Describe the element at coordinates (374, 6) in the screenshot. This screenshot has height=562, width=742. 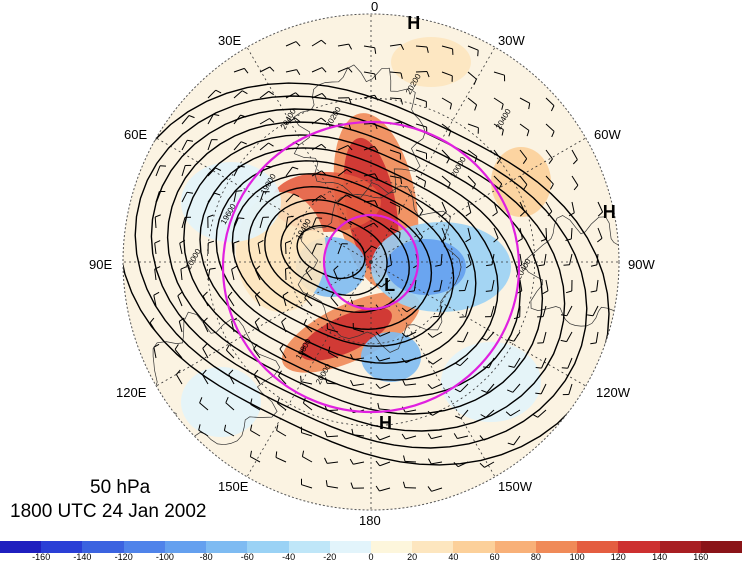
I see `longitude-label: 0` at that location.